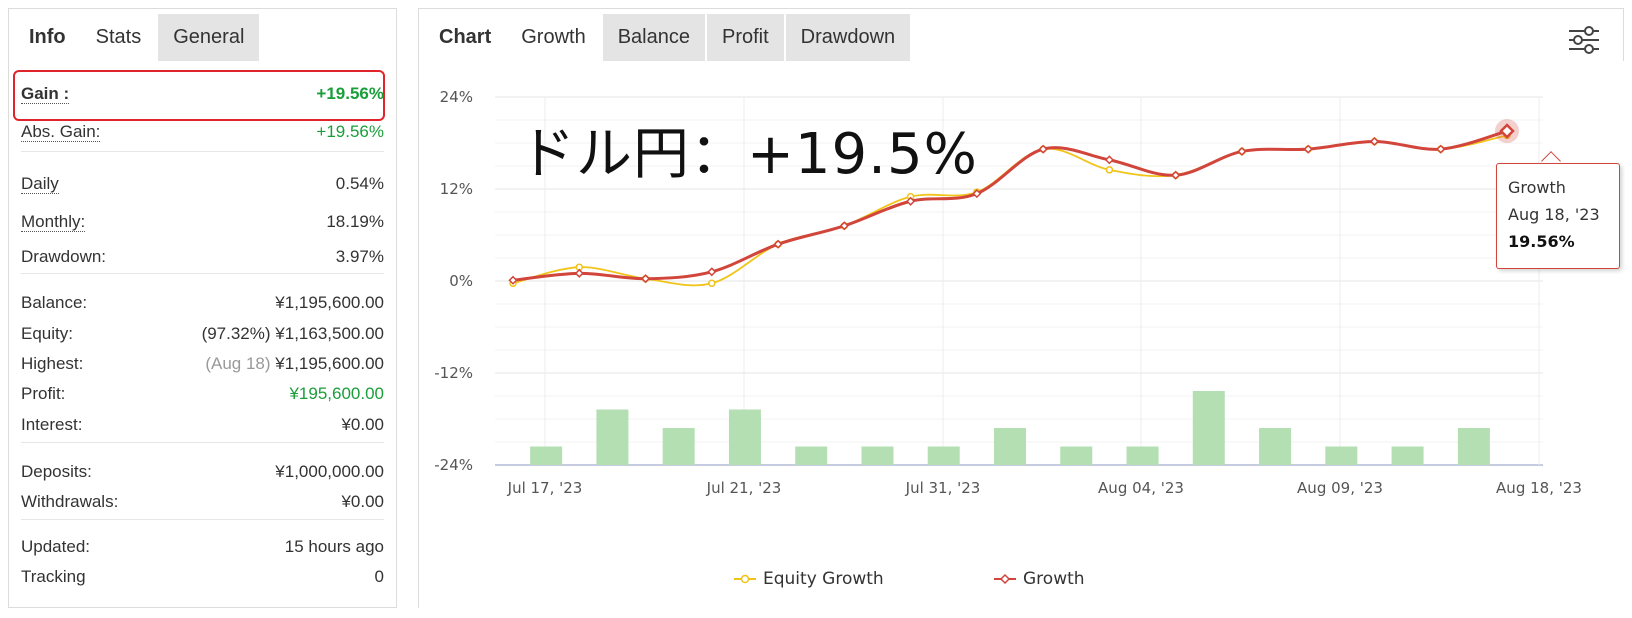 The height and width of the screenshot is (618, 1632). Describe the element at coordinates (329, 363) in the screenshot. I see `highest-value: ¥1,195,600.00` at that location.